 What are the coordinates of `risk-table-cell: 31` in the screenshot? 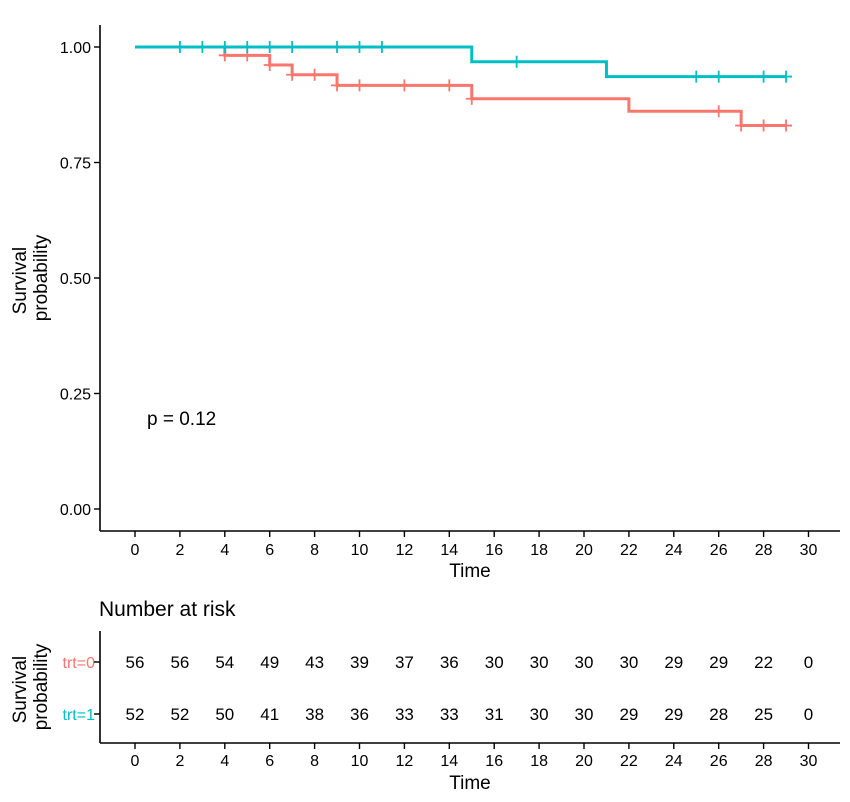 It's located at (494, 714).